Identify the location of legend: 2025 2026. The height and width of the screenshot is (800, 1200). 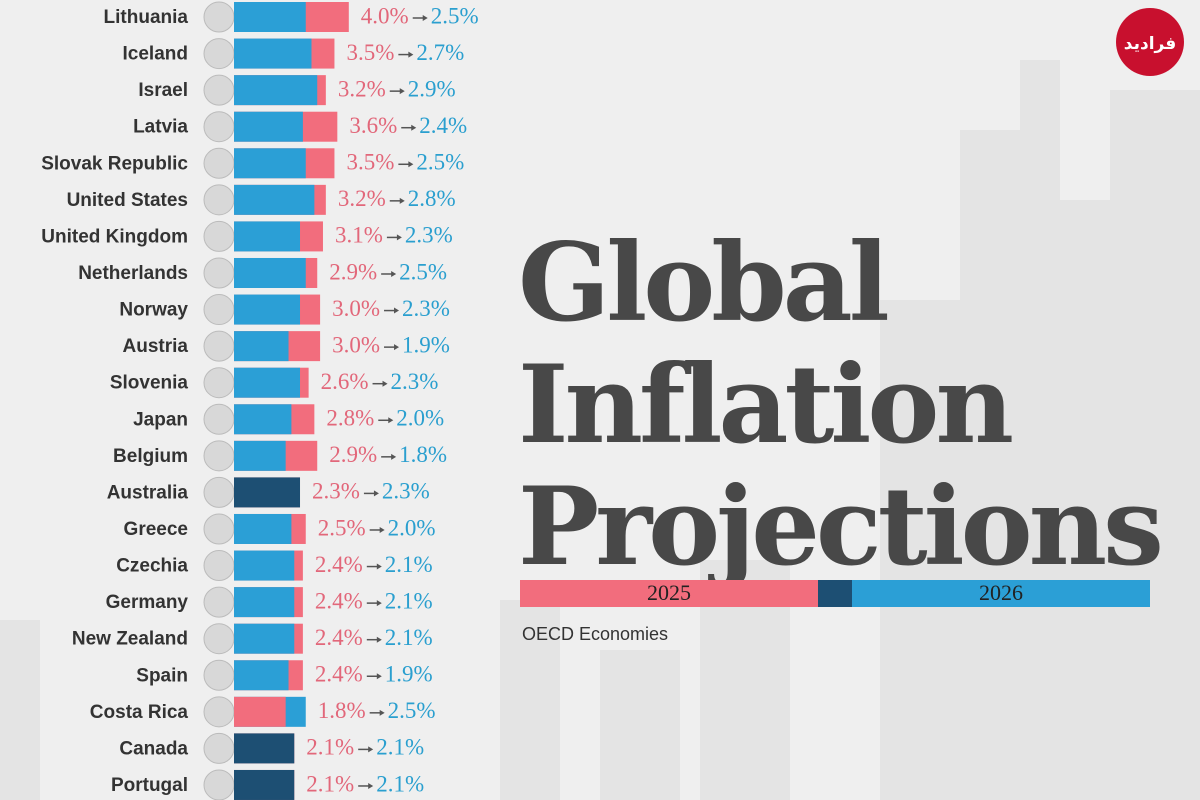
(835, 593).